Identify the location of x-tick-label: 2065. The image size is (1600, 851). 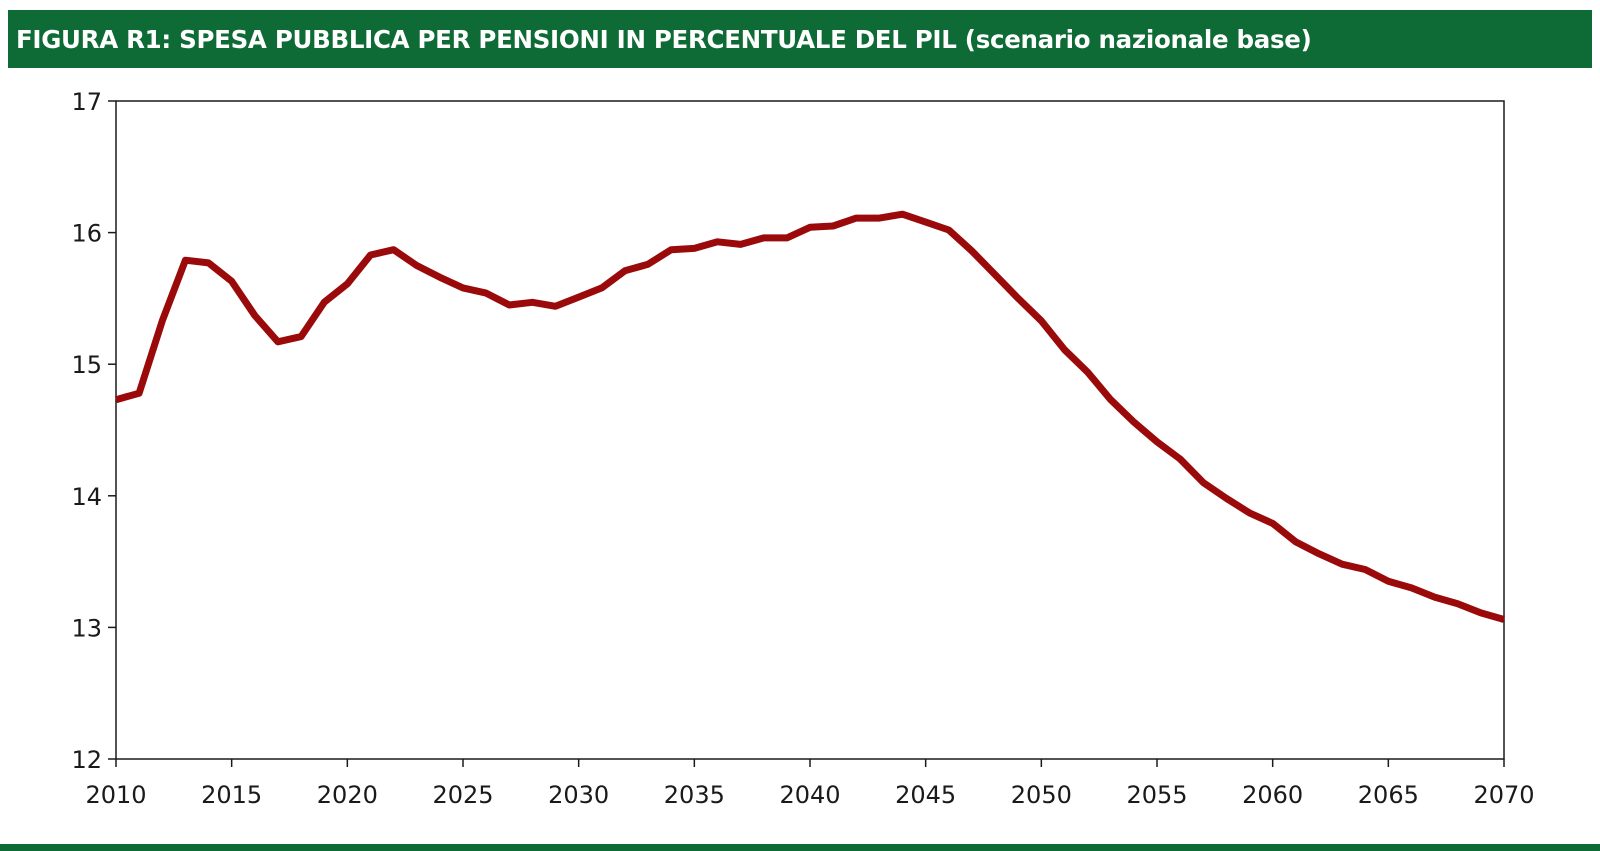
(1388, 795).